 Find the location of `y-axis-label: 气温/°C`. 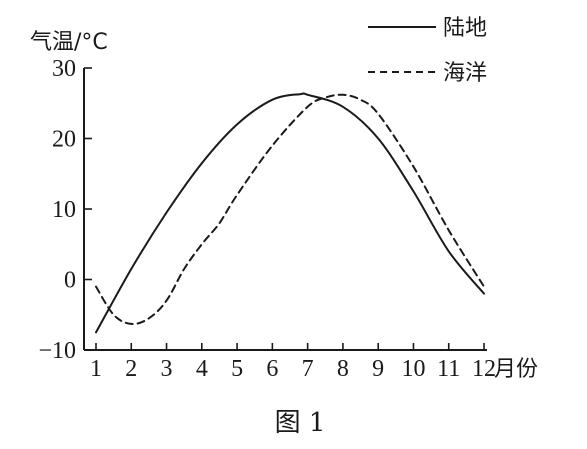

y-axis-label: 气温/°C is located at coordinates (69, 42).